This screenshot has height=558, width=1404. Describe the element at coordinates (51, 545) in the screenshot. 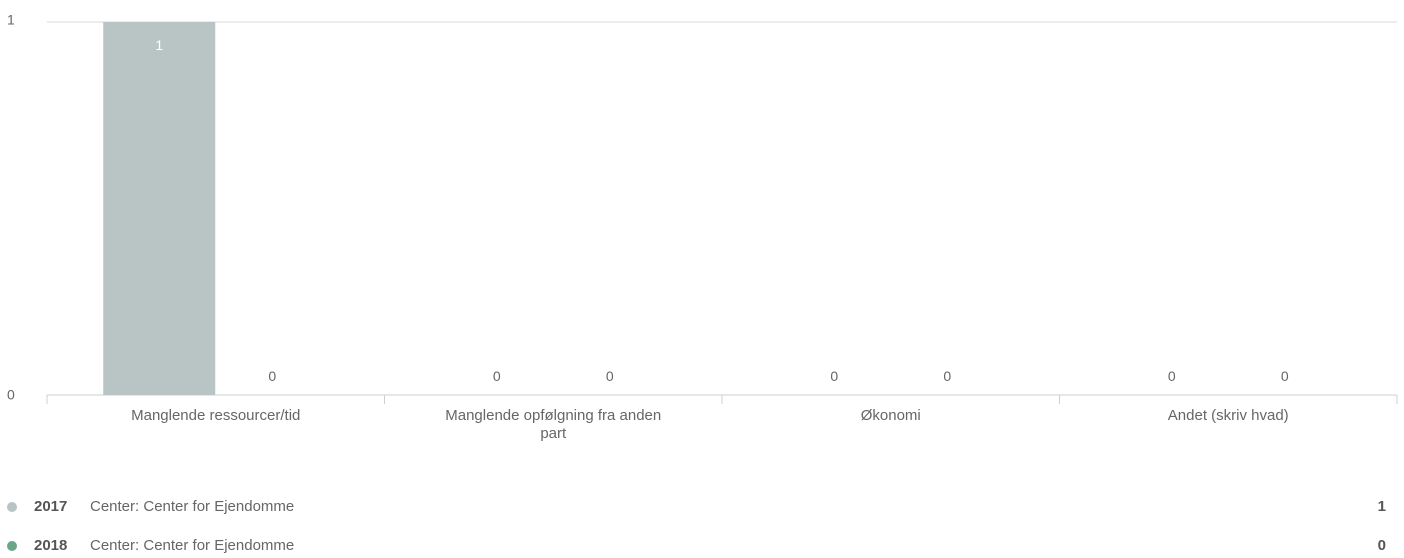

I see `legend-year: 2018` at that location.